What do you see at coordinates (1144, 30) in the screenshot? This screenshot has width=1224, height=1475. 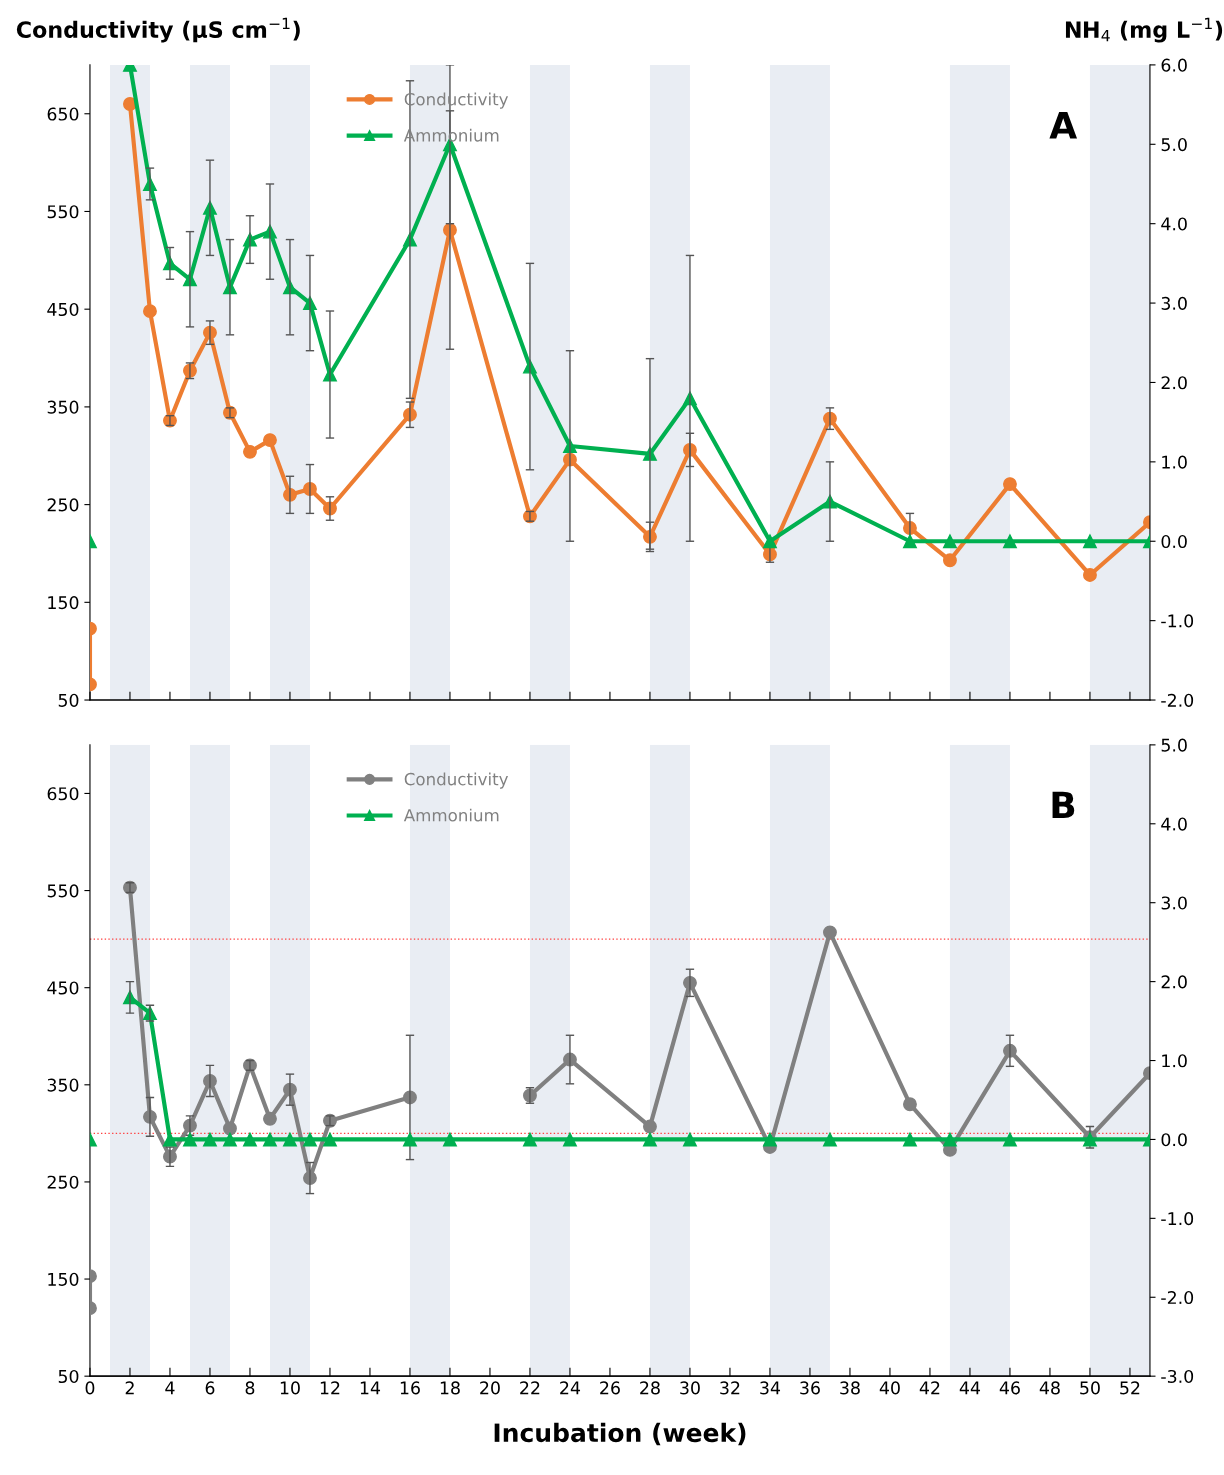 I see `y2-axis-title: NH$_{4}$ (mg L$^{−1}$)` at bounding box center [1144, 30].